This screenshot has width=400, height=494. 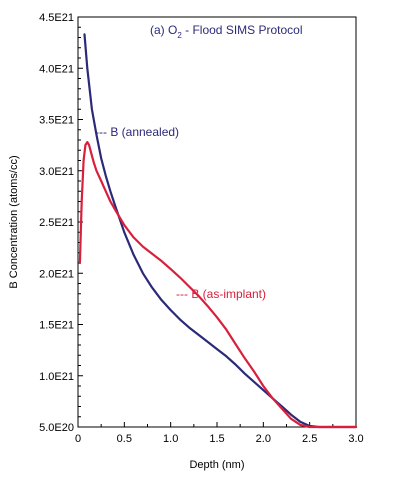 What do you see at coordinates (355, 439) in the screenshot?
I see `x-tick-label: 3.0` at bounding box center [355, 439].